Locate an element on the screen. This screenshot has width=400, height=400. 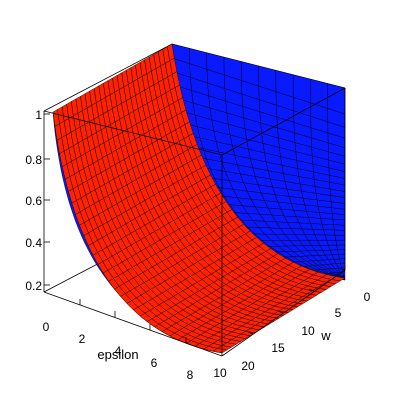
epsilon-tick-label: 2 is located at coordinates (82, 339).